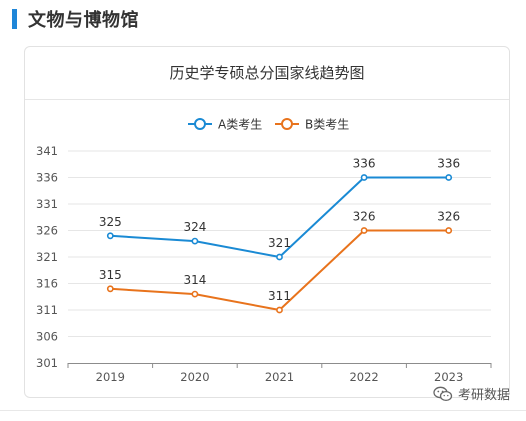 The width and height of the screenshot is (526, 421). I want to click on watermark: 考研数据, so click(471, 393).